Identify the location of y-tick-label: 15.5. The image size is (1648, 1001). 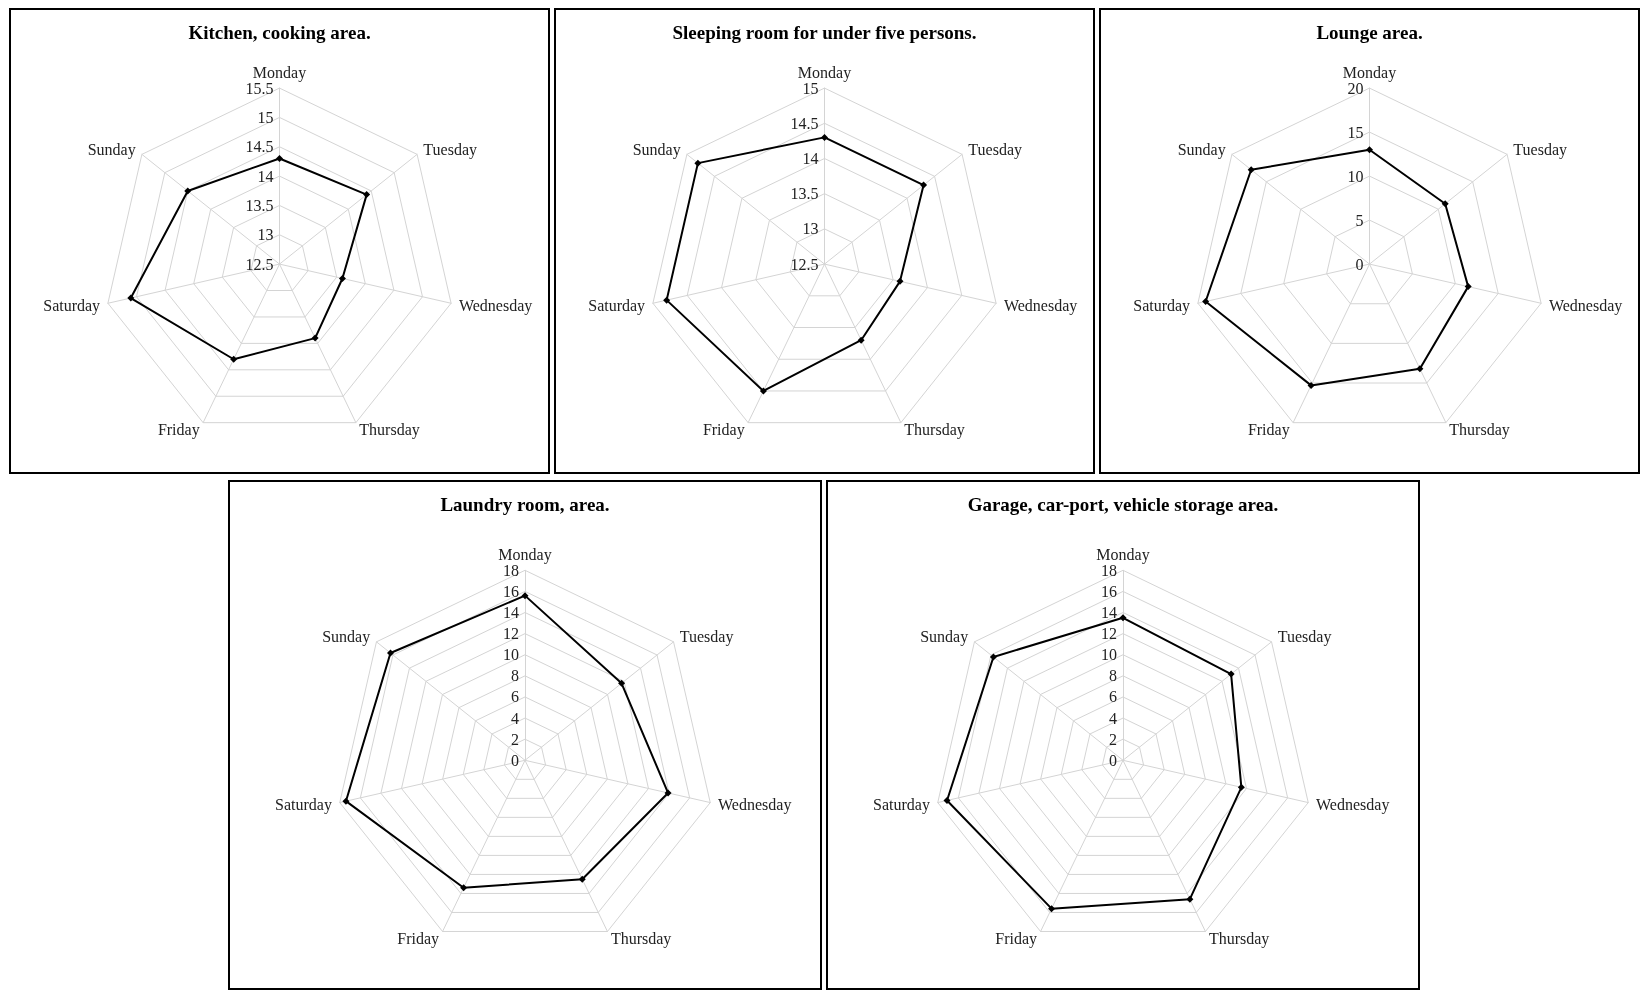
(259, 88).